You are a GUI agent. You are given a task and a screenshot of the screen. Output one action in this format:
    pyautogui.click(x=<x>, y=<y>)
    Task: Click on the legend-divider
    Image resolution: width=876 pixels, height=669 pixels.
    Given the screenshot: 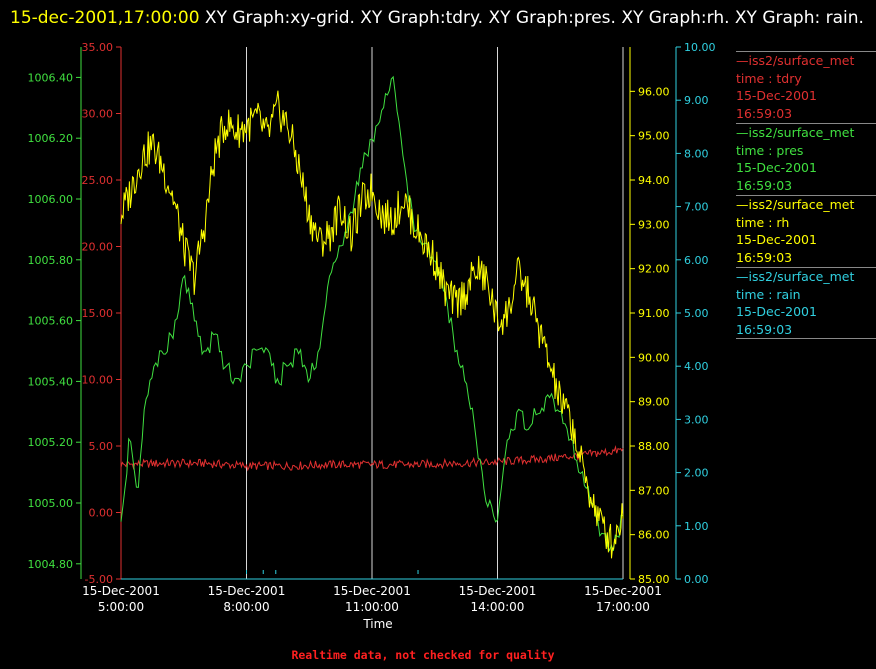 What is the action you would take?
    pyautogui.click(x=806, y=338)
    